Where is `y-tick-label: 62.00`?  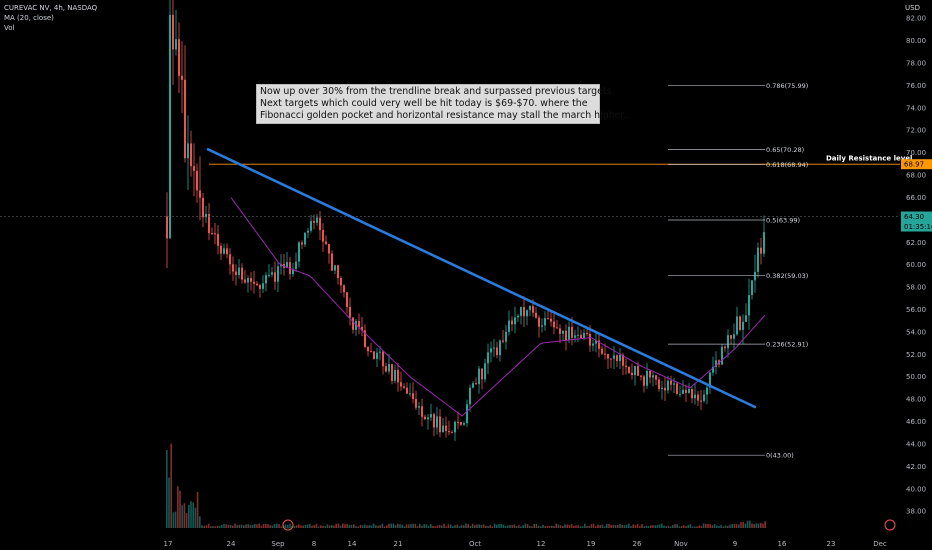 y-tick-label: 62.00 is located at coordinates (916, 243).